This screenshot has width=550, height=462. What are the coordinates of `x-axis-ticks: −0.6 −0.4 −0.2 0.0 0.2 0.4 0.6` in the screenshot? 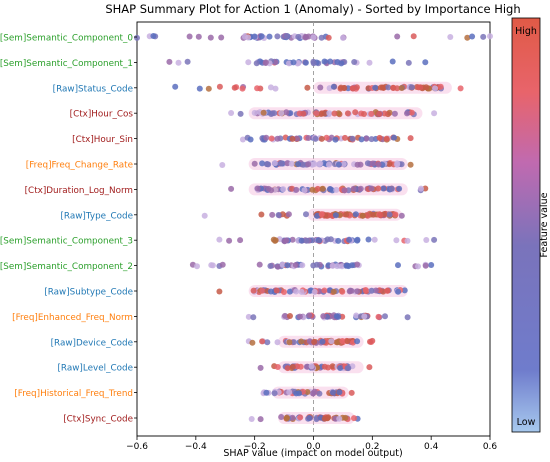 It's located at (311, 444).